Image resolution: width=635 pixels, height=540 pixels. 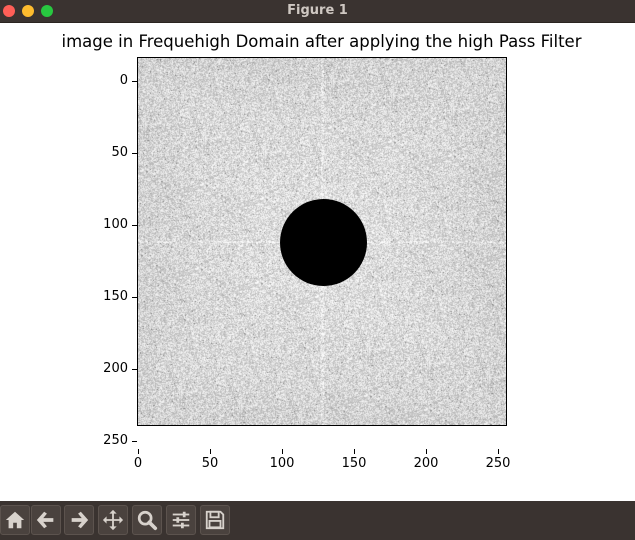 I want to click on zoom-button, so click(x=147, y=520).